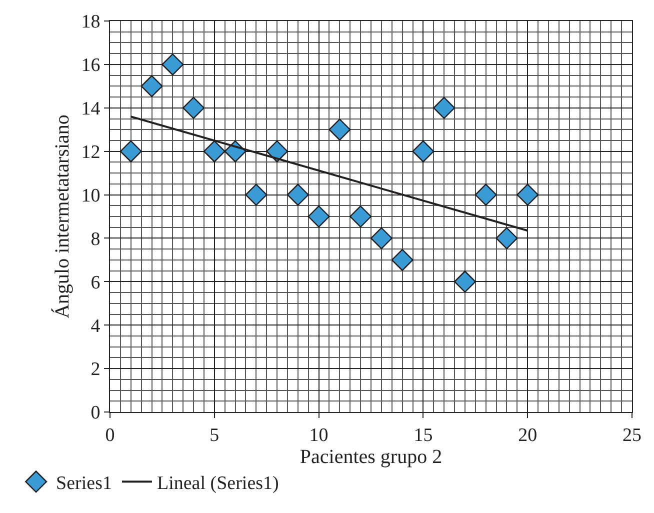 This screenshot has height=513, width=654. I want to click on y-axis-title: Ángulo intermetatarsiano, so click(62, 216).